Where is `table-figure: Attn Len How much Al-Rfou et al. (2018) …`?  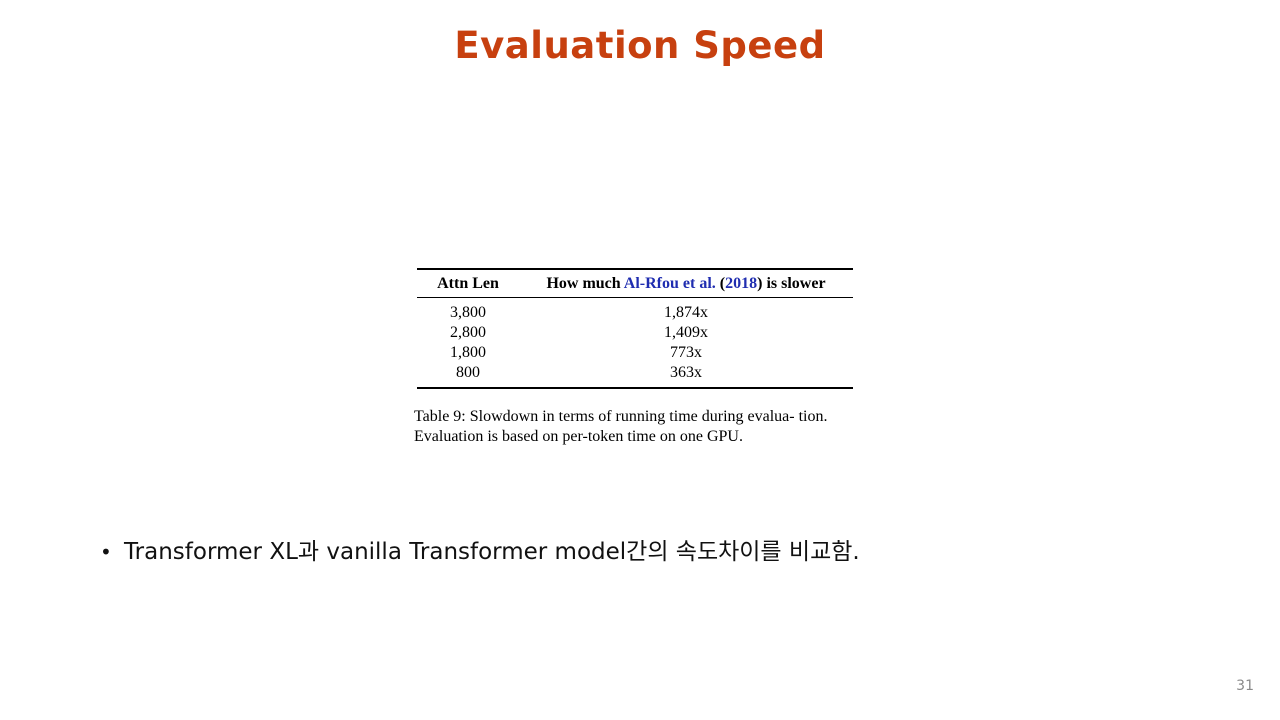
table-figure: Attn Len How much Al-Rfou et al. (2018) … is located at coordinates (636, 357).